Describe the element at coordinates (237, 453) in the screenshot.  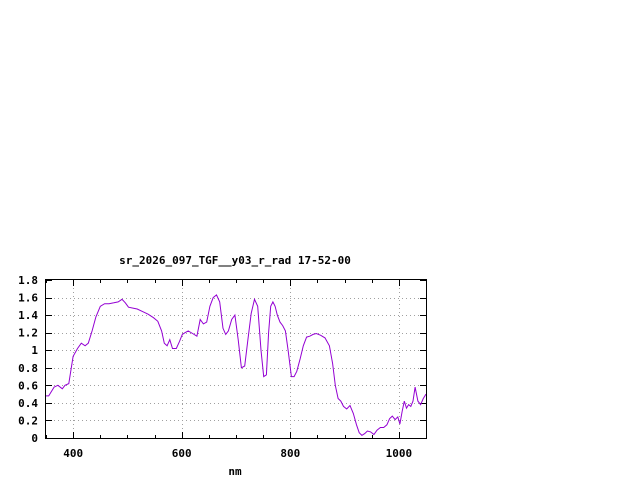
I see `x-tick-labels: 400 600 800 1000` at that location.